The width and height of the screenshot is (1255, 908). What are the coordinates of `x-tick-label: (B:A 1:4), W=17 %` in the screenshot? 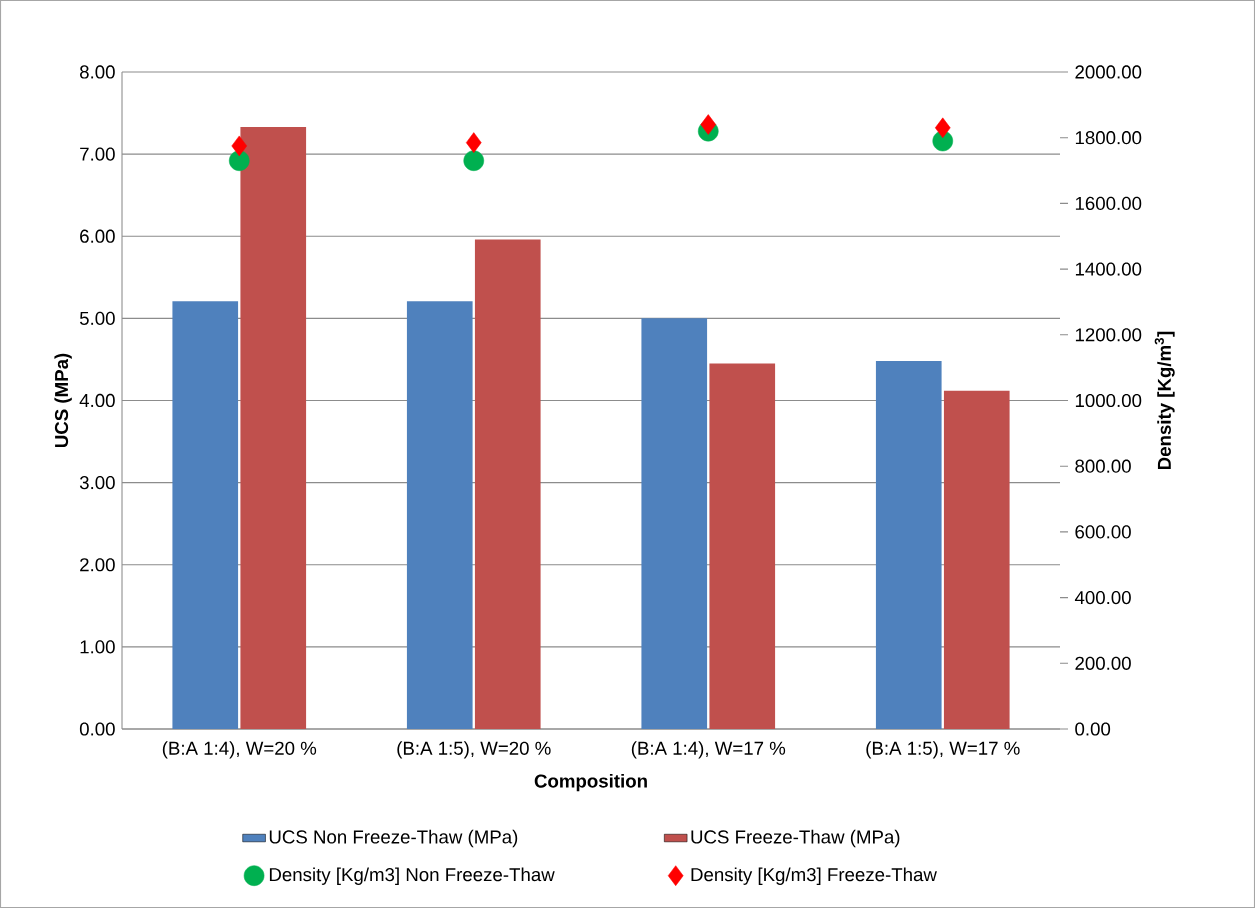 It's located at (708, 750).